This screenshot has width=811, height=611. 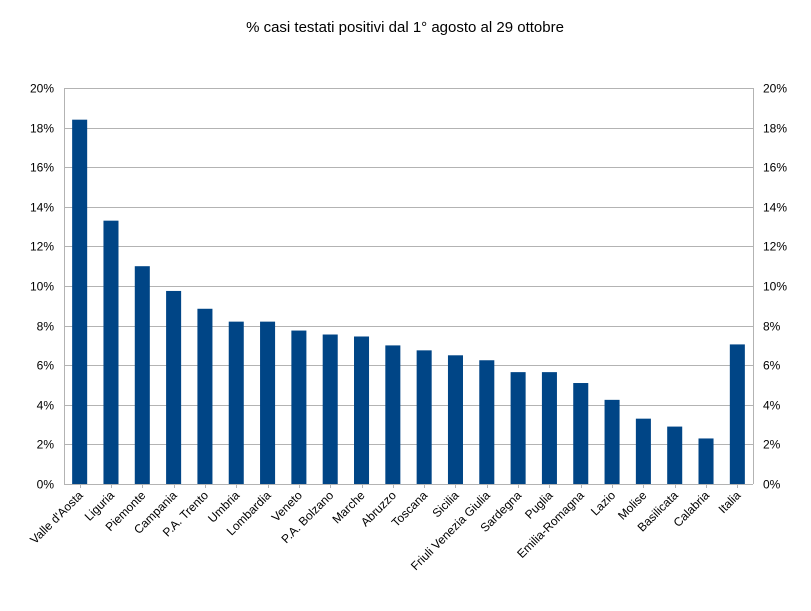 What do you see at coordinates (772, 485) in the screenshot?
I see `y-tick-label-right: 0%` at bounding box center [772, 485].